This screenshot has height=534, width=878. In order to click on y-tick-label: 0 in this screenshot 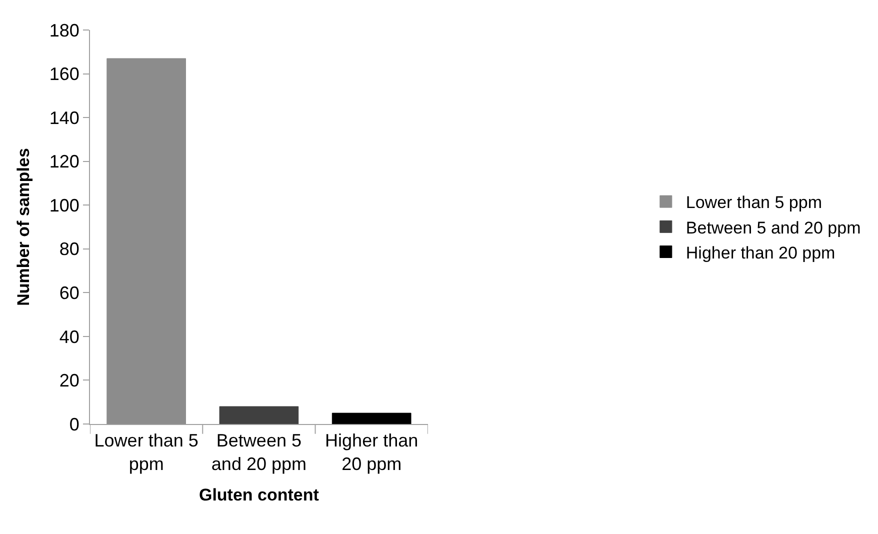, I will do `click(74, 424)`.